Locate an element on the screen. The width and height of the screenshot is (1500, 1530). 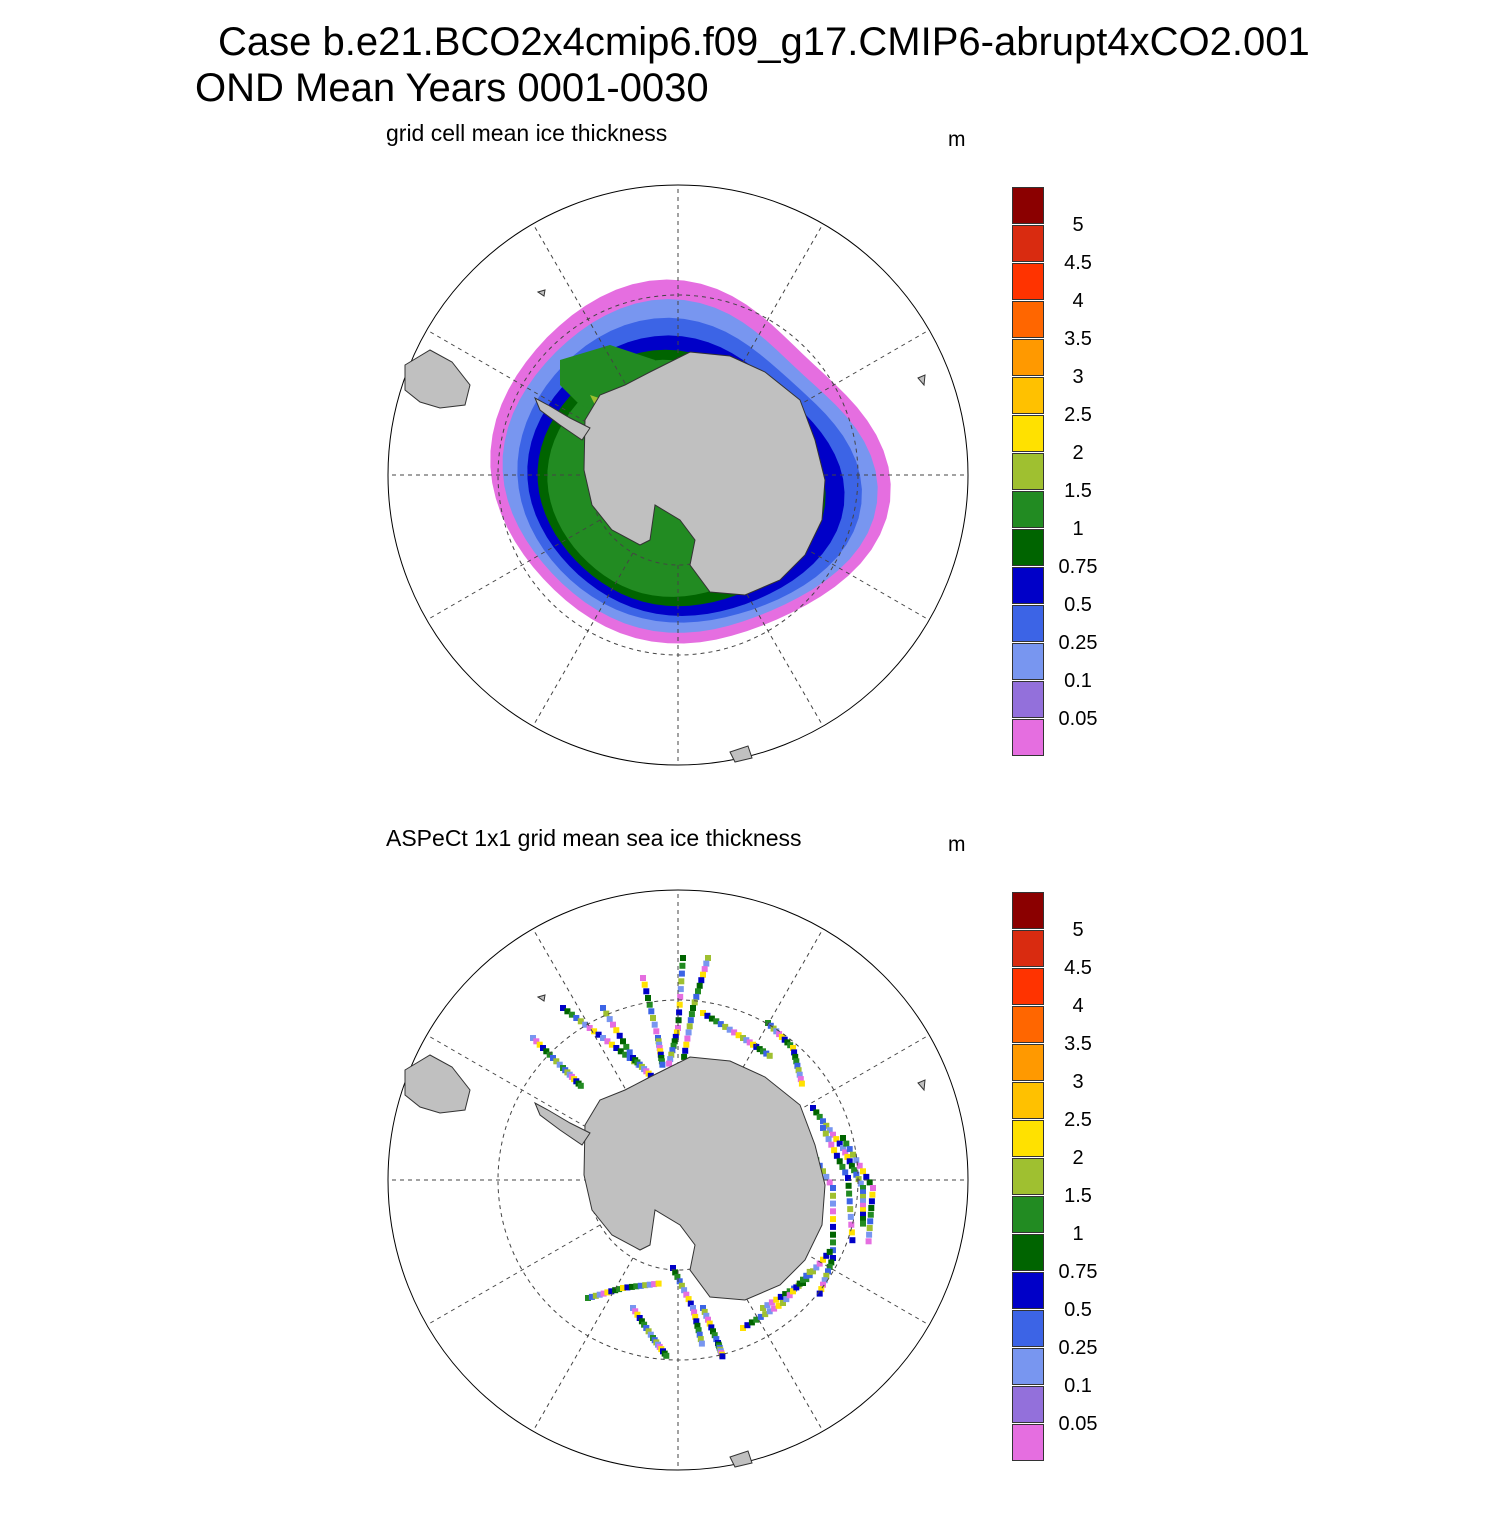
antarctica-land is located at coordinates (704, 473).